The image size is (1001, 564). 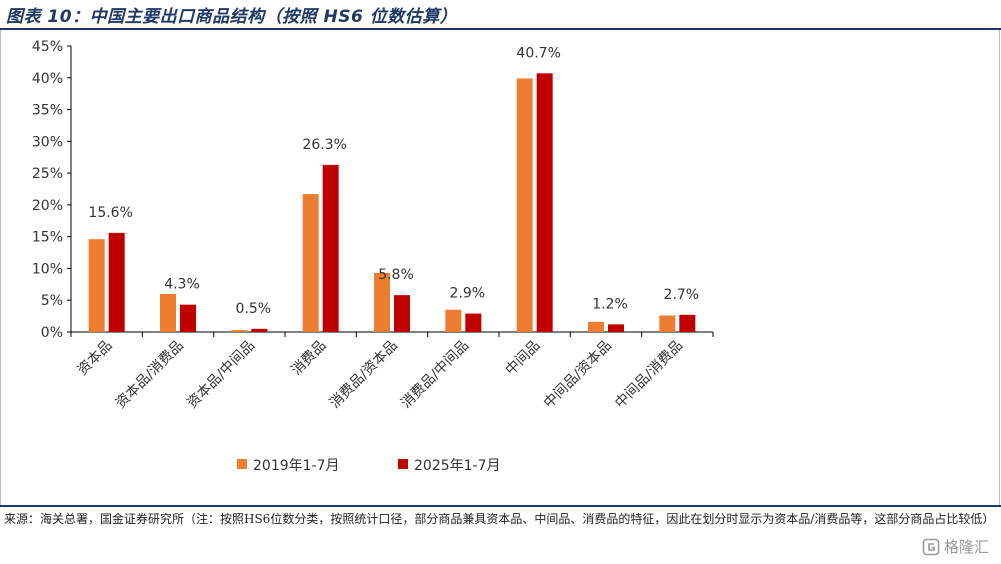 What do you see at coordinates (0, 268) in the screenshot?
I see `frame-left-border` at bounding box center [0, 268].